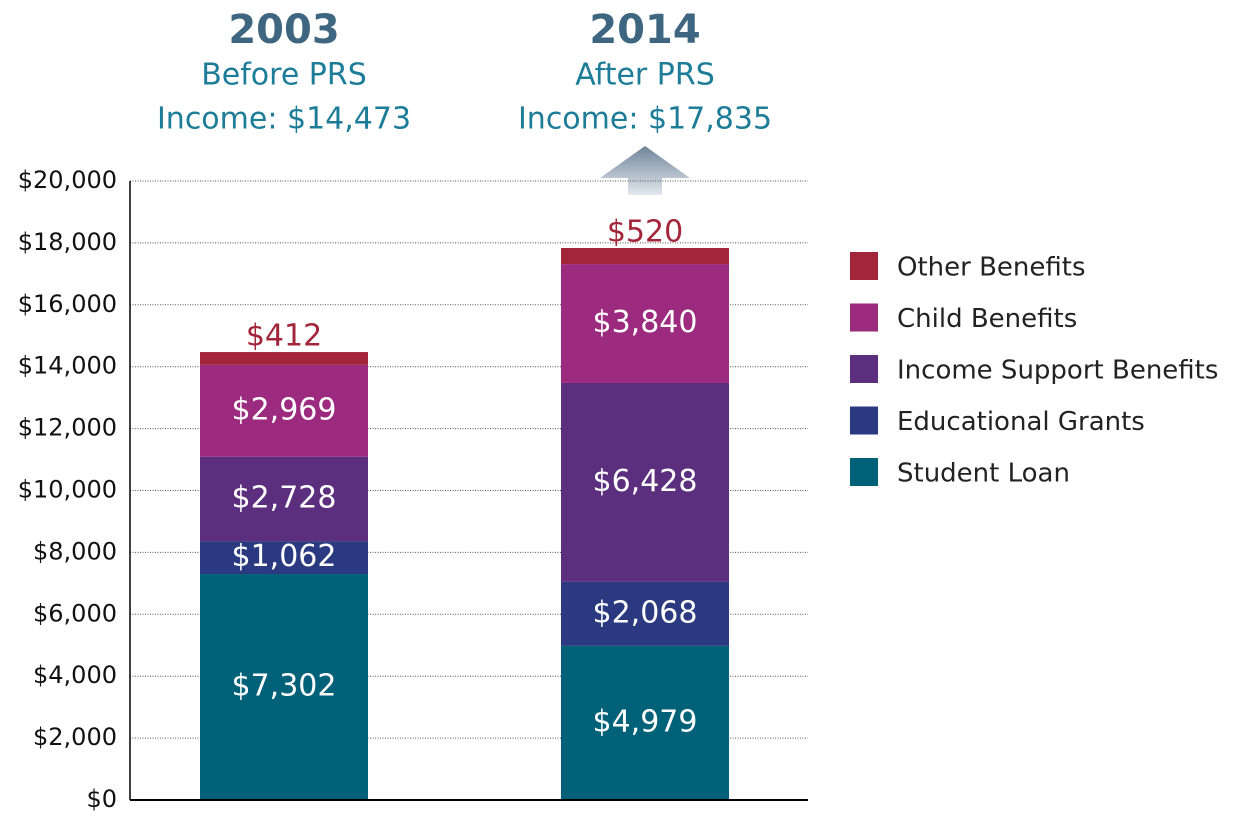 This screenshot has height=816, width=1234. What do you see at coordinates (983, 474) in the screenshot?
I see `legend-label: Student Loan` at bounding box center [983, 474].